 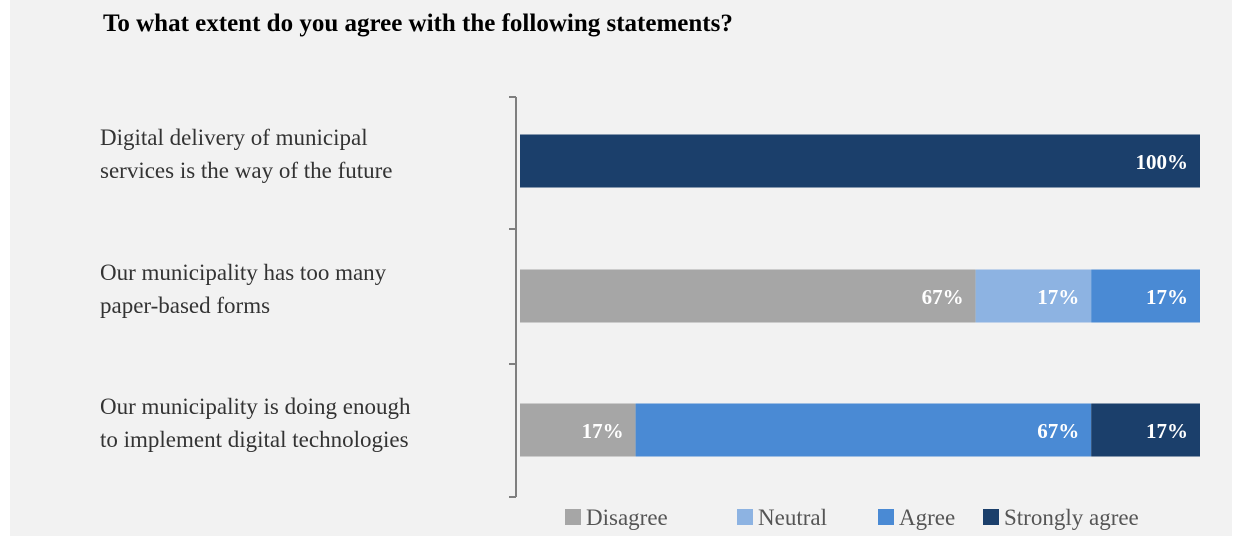 What do you see at coordinates (1162, 162) in the screenshot?
I see `data-label: 100%` at bounding box center [1162, 162].